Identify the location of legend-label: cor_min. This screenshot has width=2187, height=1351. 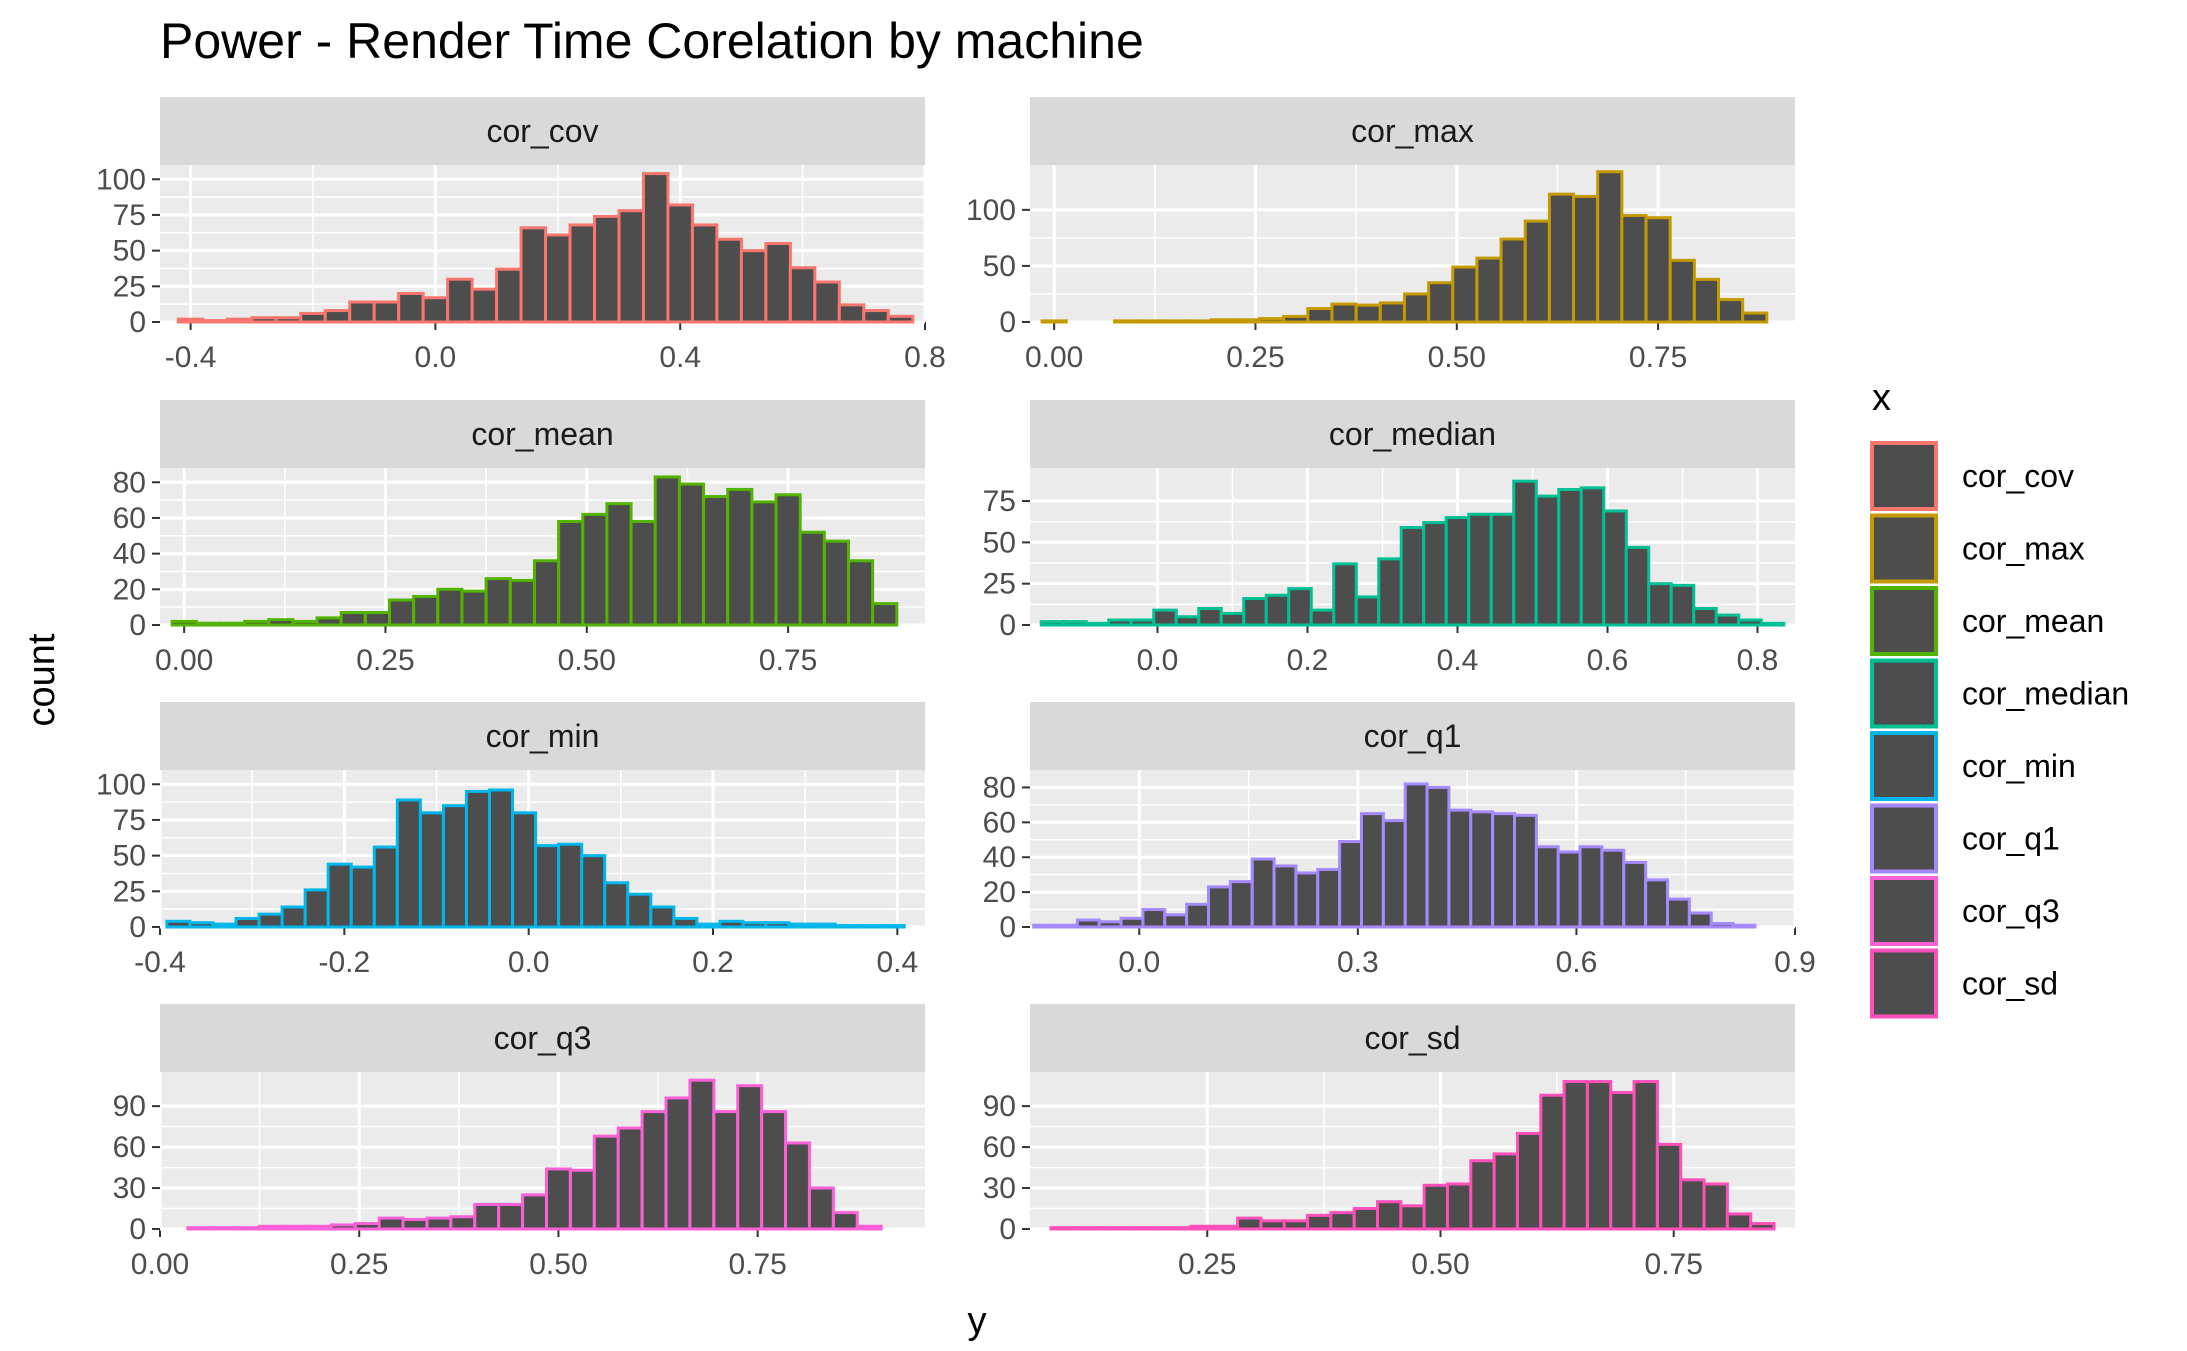
(2019, 766).